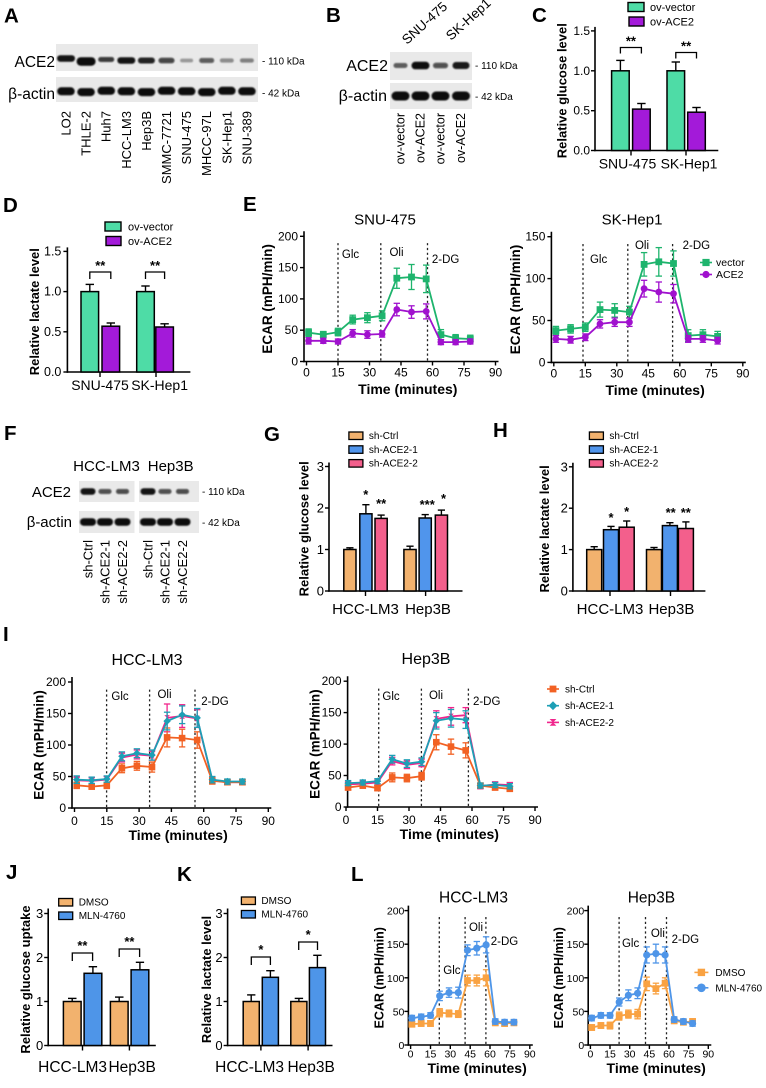 Image resolution: width=766 pixels, height=1088 pixels. Describe the element at coordinates (11, 872) in the screenshot. I see `svg-text: J` at that location.